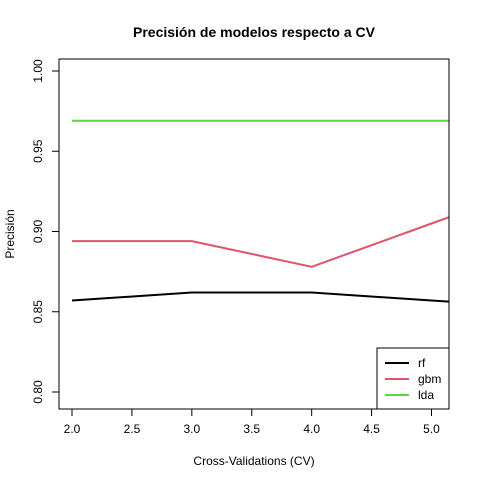 Image resolution: width=480 pixels, height=480 pixels. What do you see at coordinates (132, 429) in the screenshot?
I see `x-tick-label-2-5: 2.5` at bounding box center [132, 429].